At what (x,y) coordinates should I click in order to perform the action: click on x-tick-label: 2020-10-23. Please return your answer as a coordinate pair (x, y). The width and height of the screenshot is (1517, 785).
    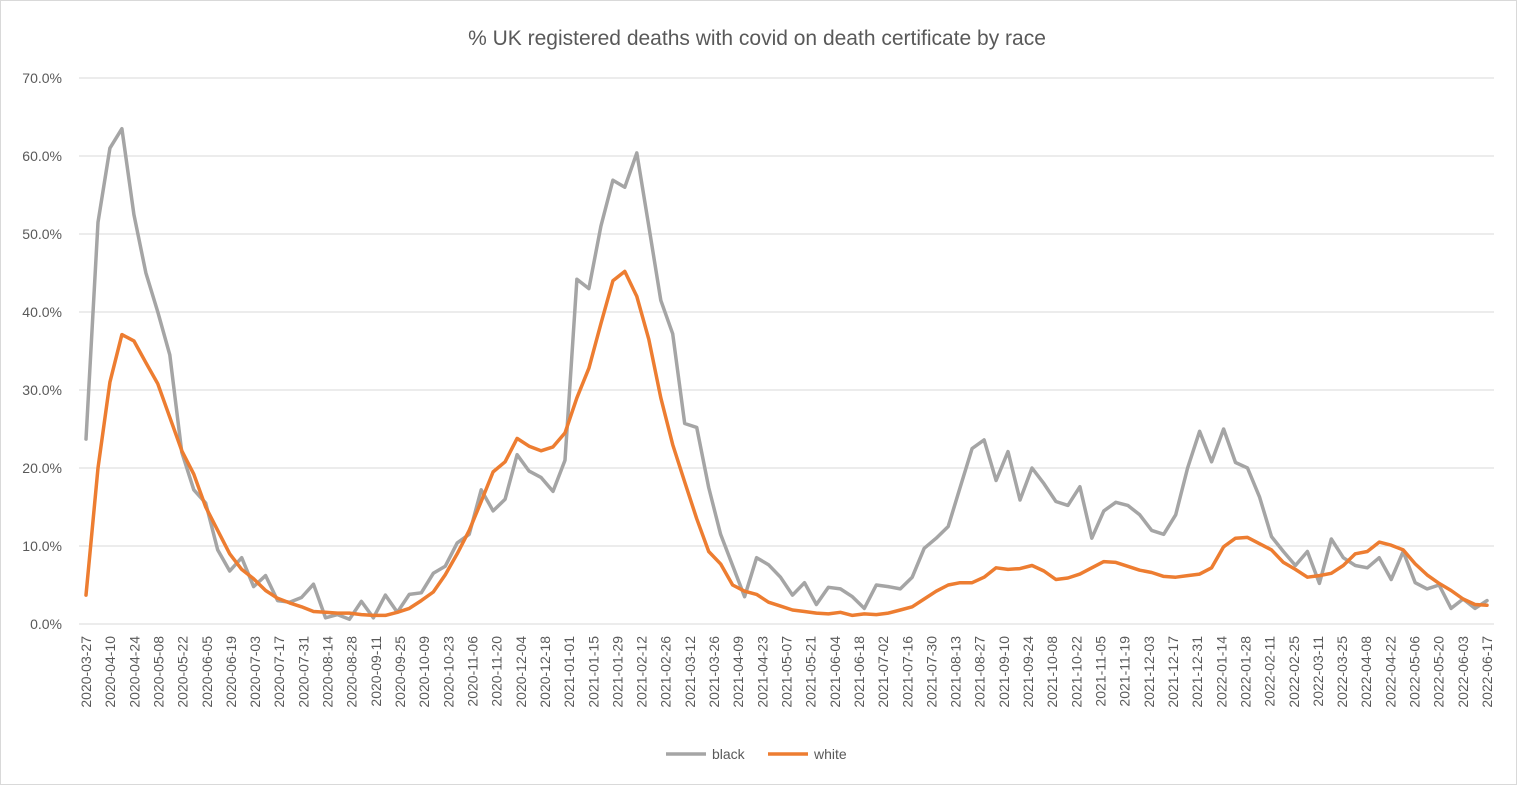
    Looking at the image, I should click on (448, 672).